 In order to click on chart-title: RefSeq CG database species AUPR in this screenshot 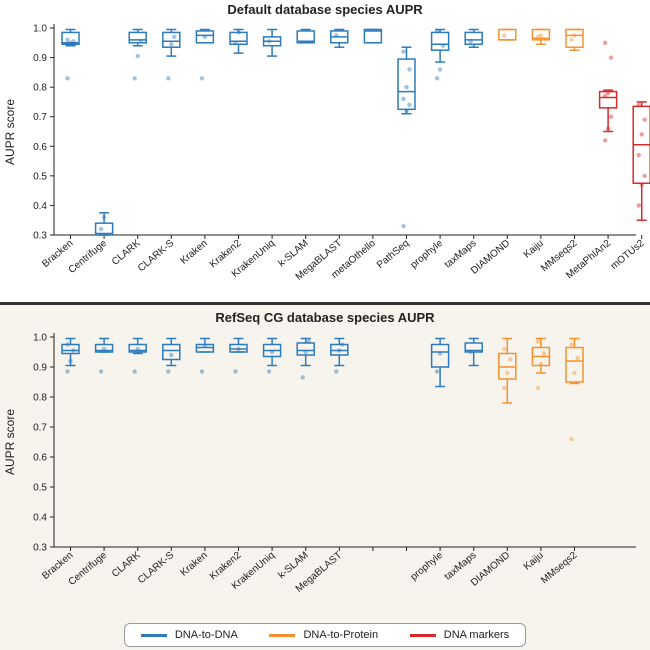, I will do `click(325, 317)`.